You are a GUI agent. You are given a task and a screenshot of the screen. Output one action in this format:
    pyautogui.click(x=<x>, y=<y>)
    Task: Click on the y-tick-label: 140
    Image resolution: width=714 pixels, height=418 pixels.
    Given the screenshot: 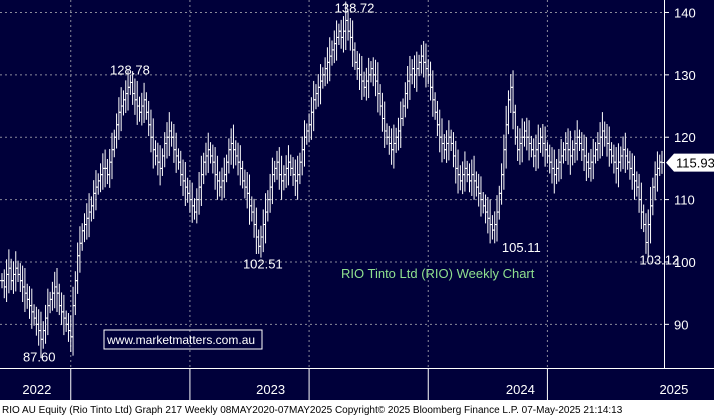 What is the action you would take?
    pyautogui.click(x=685, y=12)
    